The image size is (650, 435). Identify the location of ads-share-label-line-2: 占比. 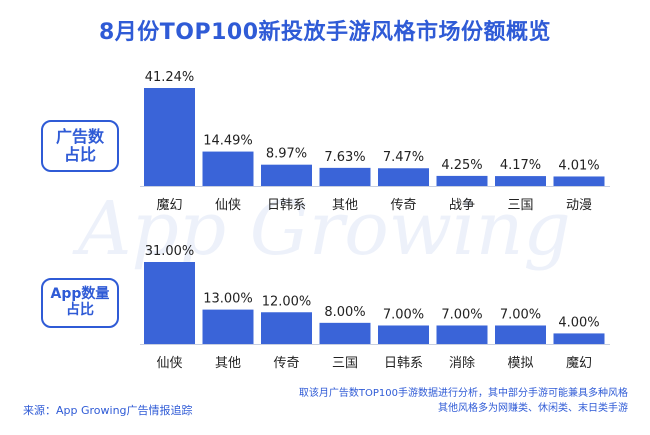
(79, 155).